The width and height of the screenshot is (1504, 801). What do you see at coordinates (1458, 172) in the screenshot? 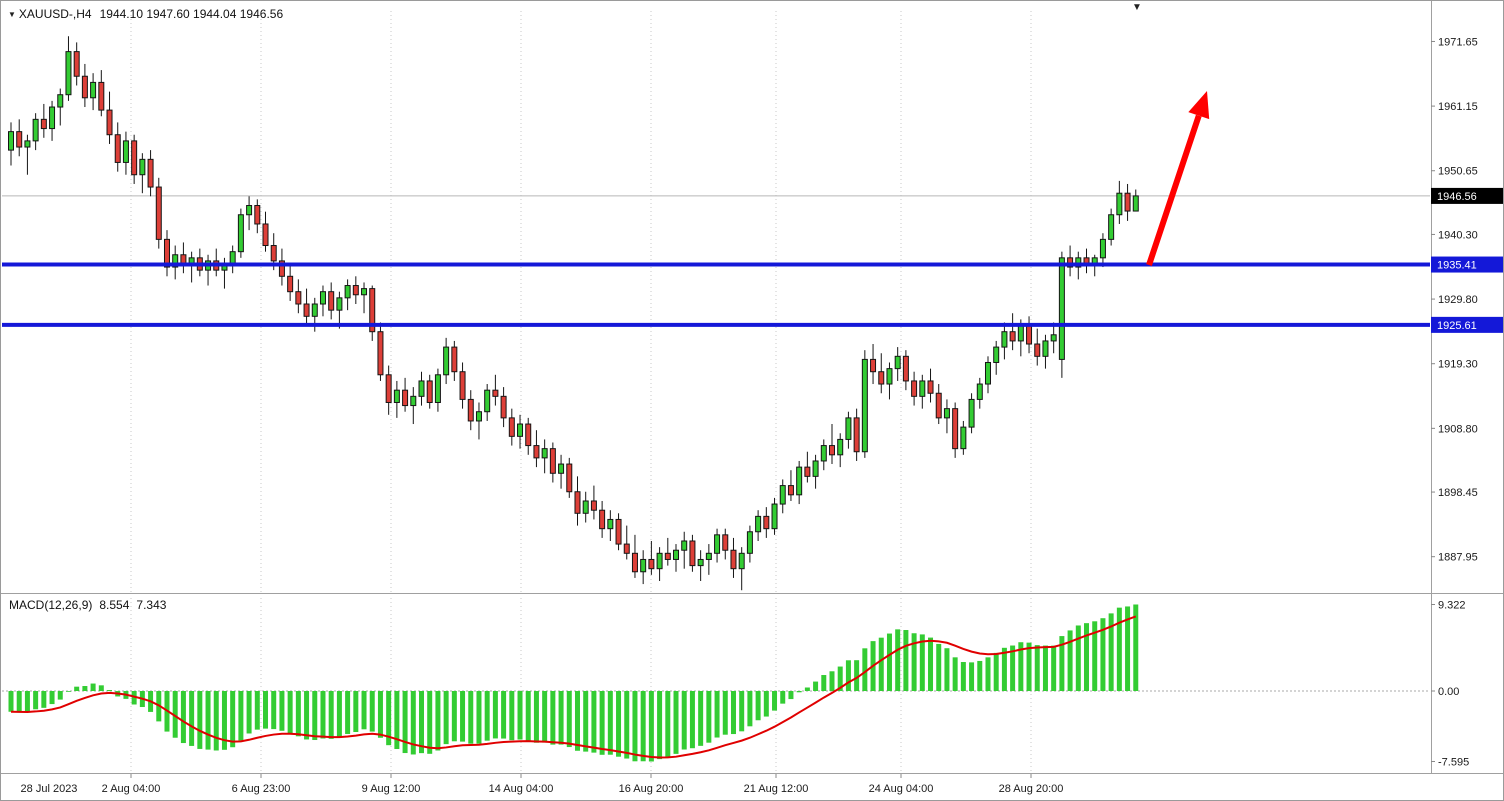
I see `price-axis-label: 1950.65` at bounding box center [1458, 172].